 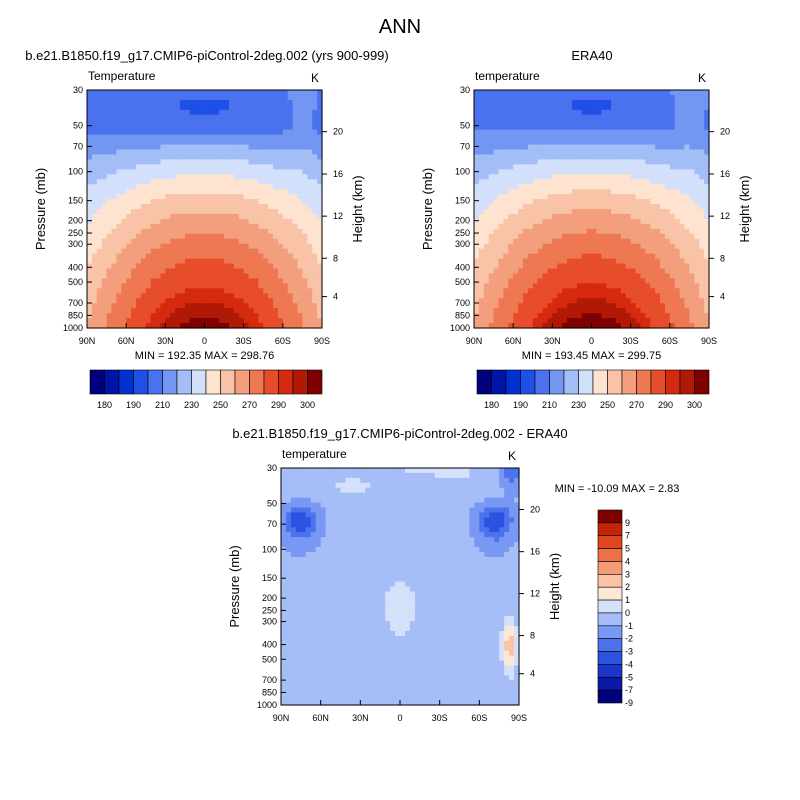 What do you see at coordinates (315, 78) in the screenshot?
I see `units-label: K` at bounding box center [315, 78].